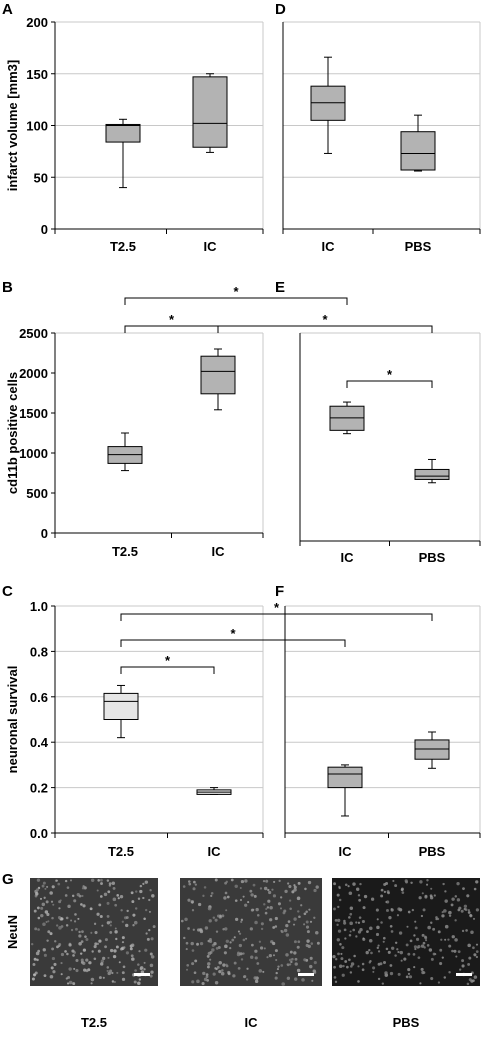  Describe the element at coordinates (12, 433) in the screenshot. I see `y-axis-label: cd11b positive cells` at that location.